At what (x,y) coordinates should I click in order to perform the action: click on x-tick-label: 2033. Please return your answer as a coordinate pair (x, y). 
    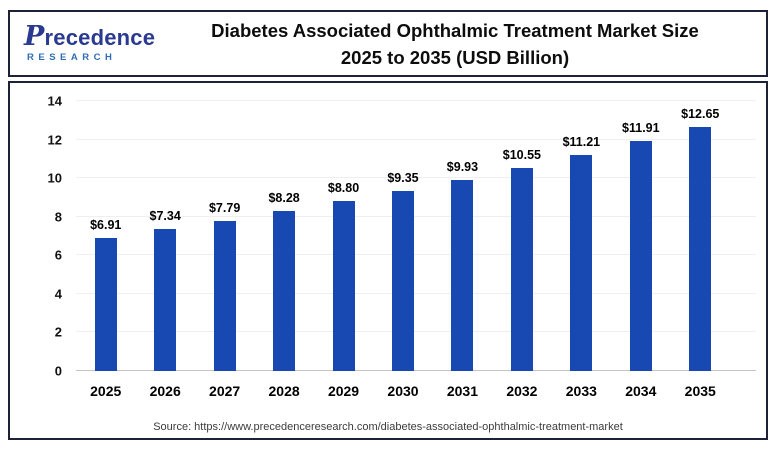
    Looking at the image, I should click on (581, 391).